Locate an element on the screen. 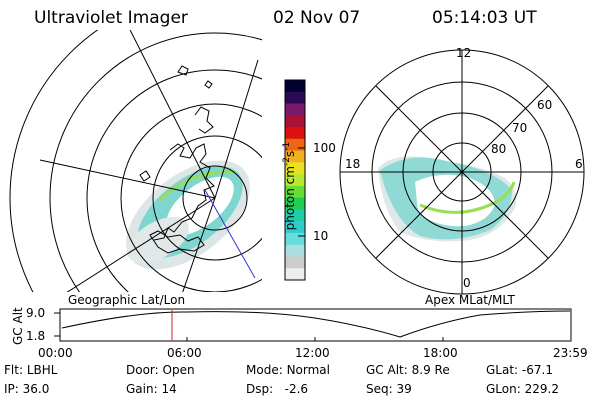 This screenshot has width=600, height=400. info-glon-value: 229.2 is located at coordinates (541, 389).